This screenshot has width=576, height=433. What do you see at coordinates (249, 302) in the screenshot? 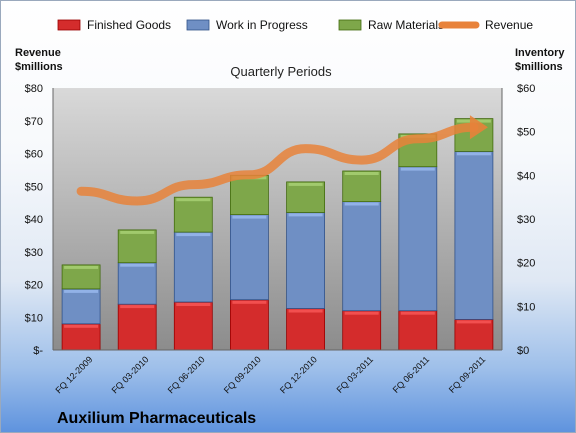
I see `bar-highlight-finished-goods-fq-09-2010` at bounding box center [249, 302].